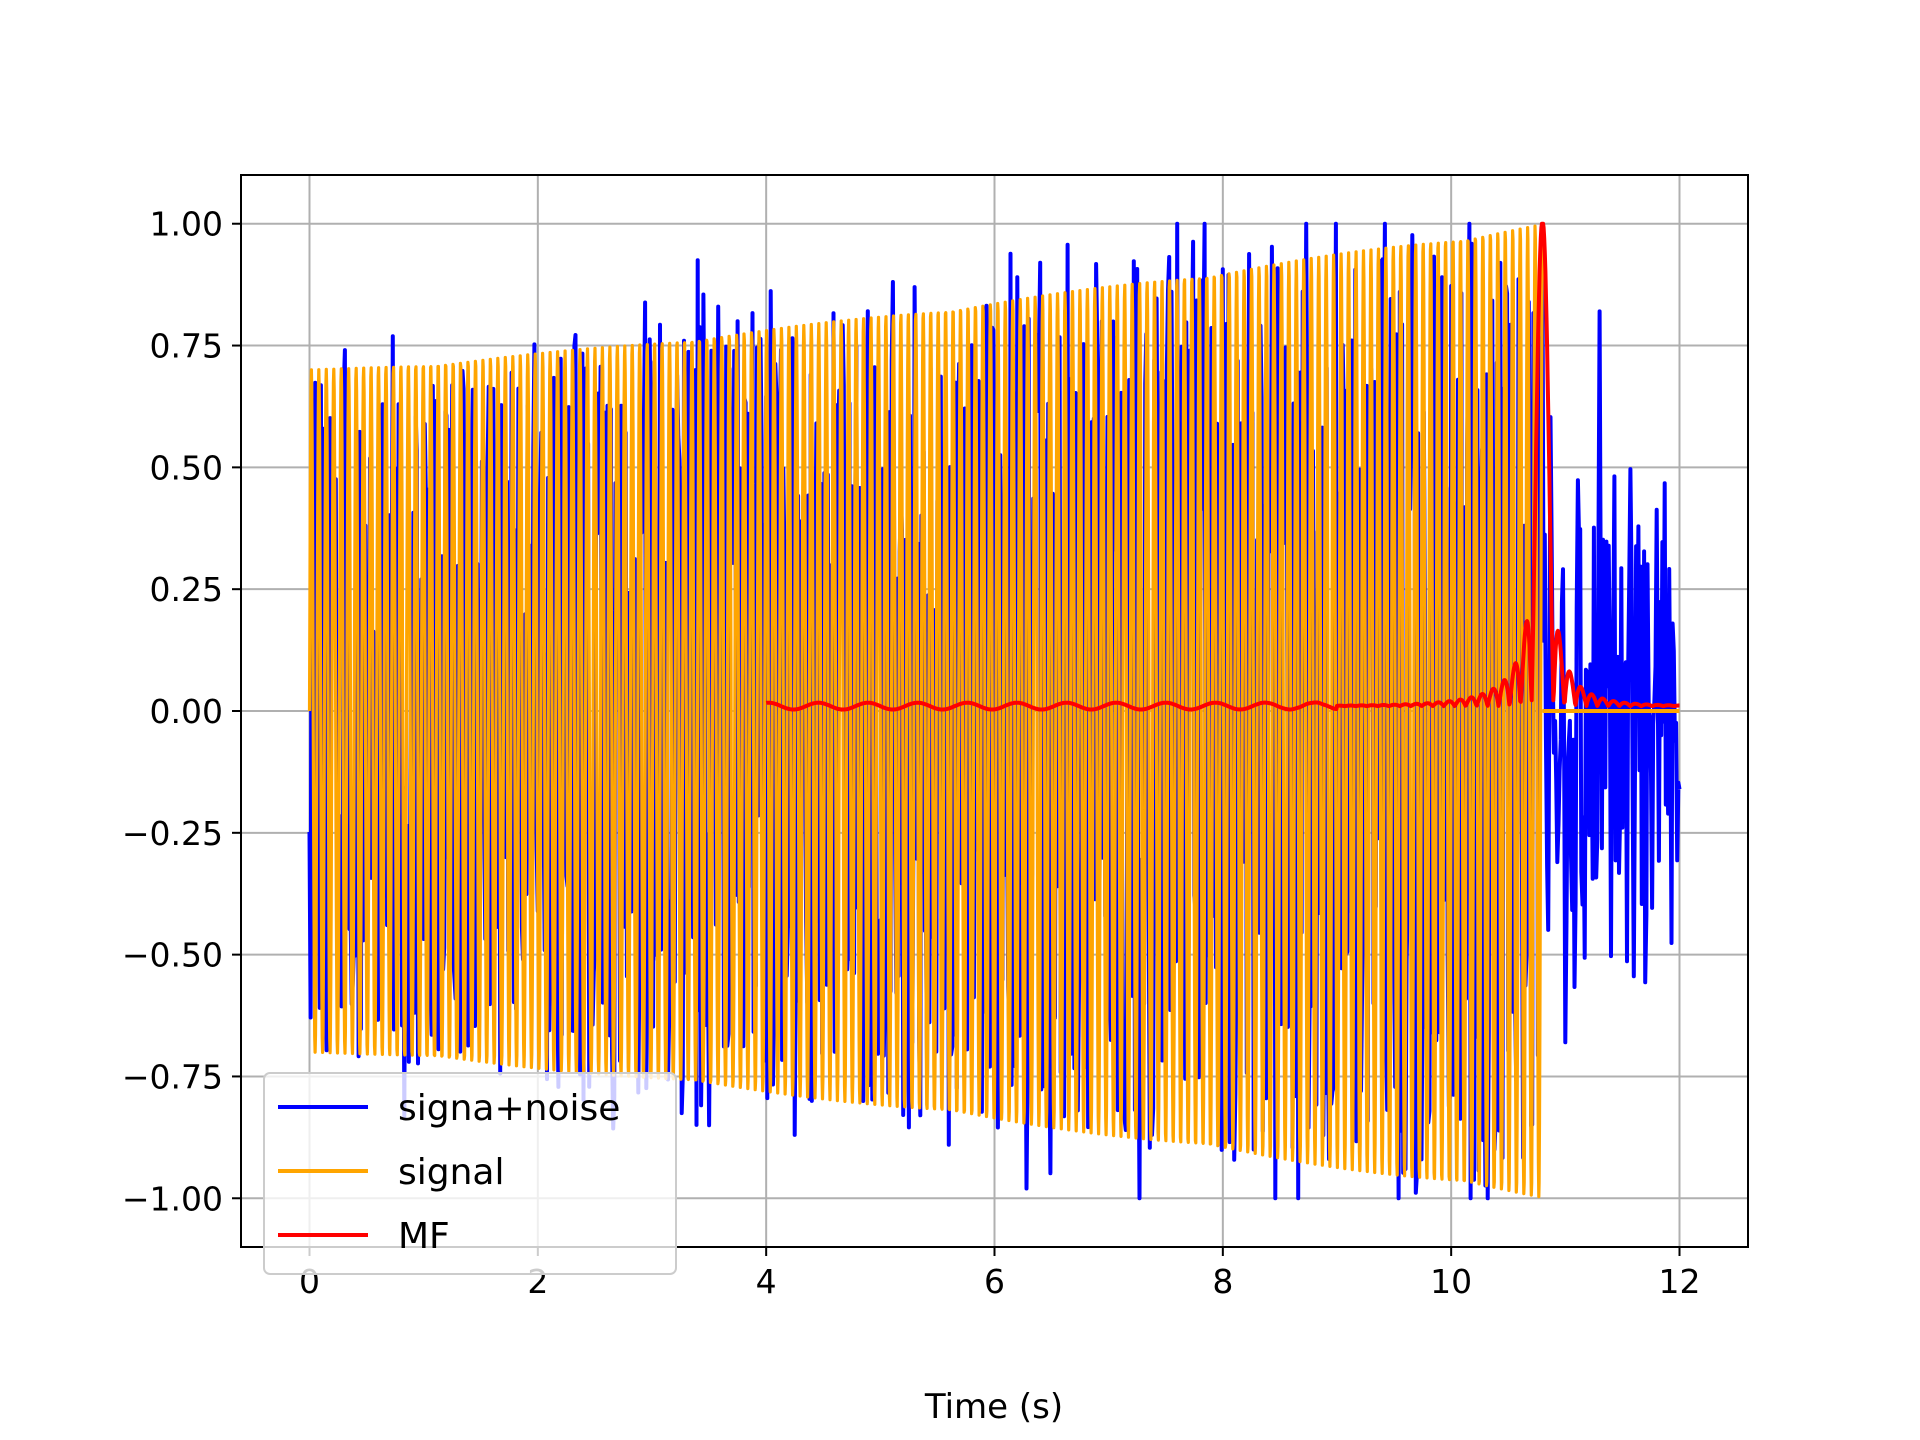 Image resolution: width=1920 pixels, height=1440 pixels. Describe the element at coordinates (424, 1236) in the screenshot. I see `legend-label-mf: MF` at that location.